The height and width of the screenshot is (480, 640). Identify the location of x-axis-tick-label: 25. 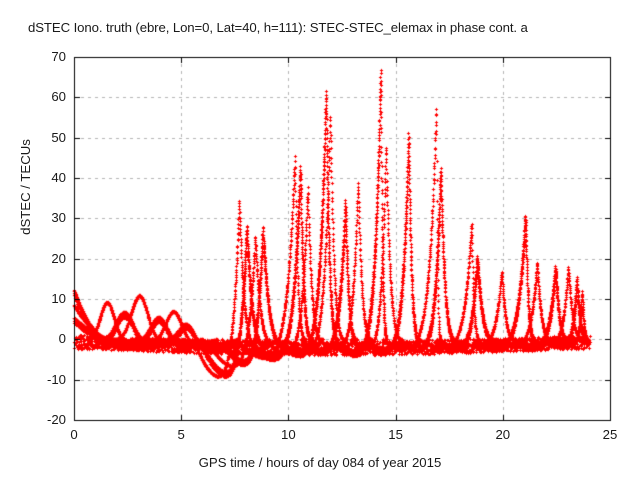
(610, 434).